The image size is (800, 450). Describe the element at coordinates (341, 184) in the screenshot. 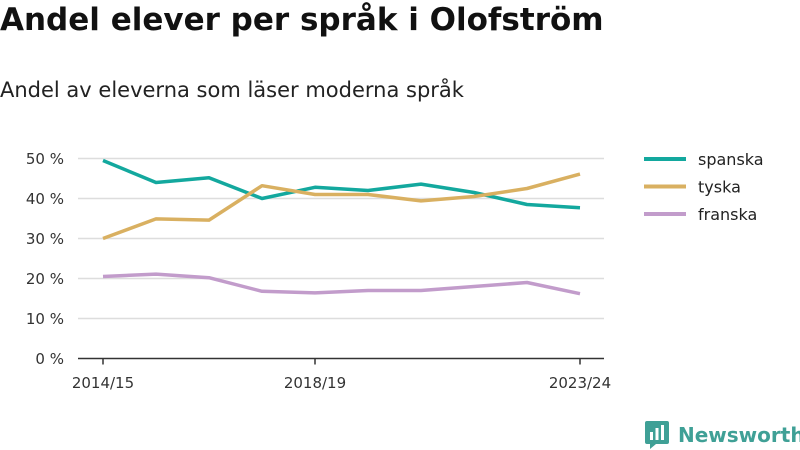

I see `series-line-spanska` at that location.